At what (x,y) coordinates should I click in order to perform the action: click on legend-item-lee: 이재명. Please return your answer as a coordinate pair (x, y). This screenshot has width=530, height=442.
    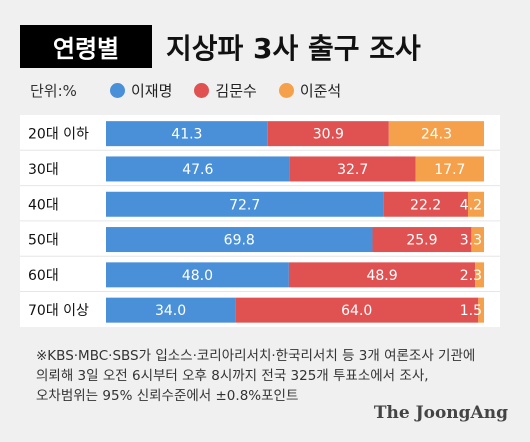
    Looking at the image, I should click on (141, 90).